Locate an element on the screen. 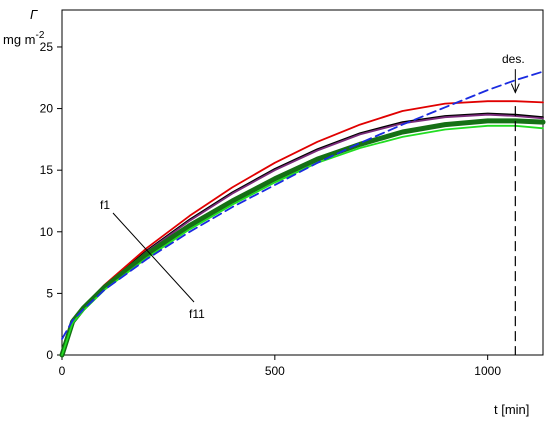  desorption-arrow is located at coordinates (515, 81).